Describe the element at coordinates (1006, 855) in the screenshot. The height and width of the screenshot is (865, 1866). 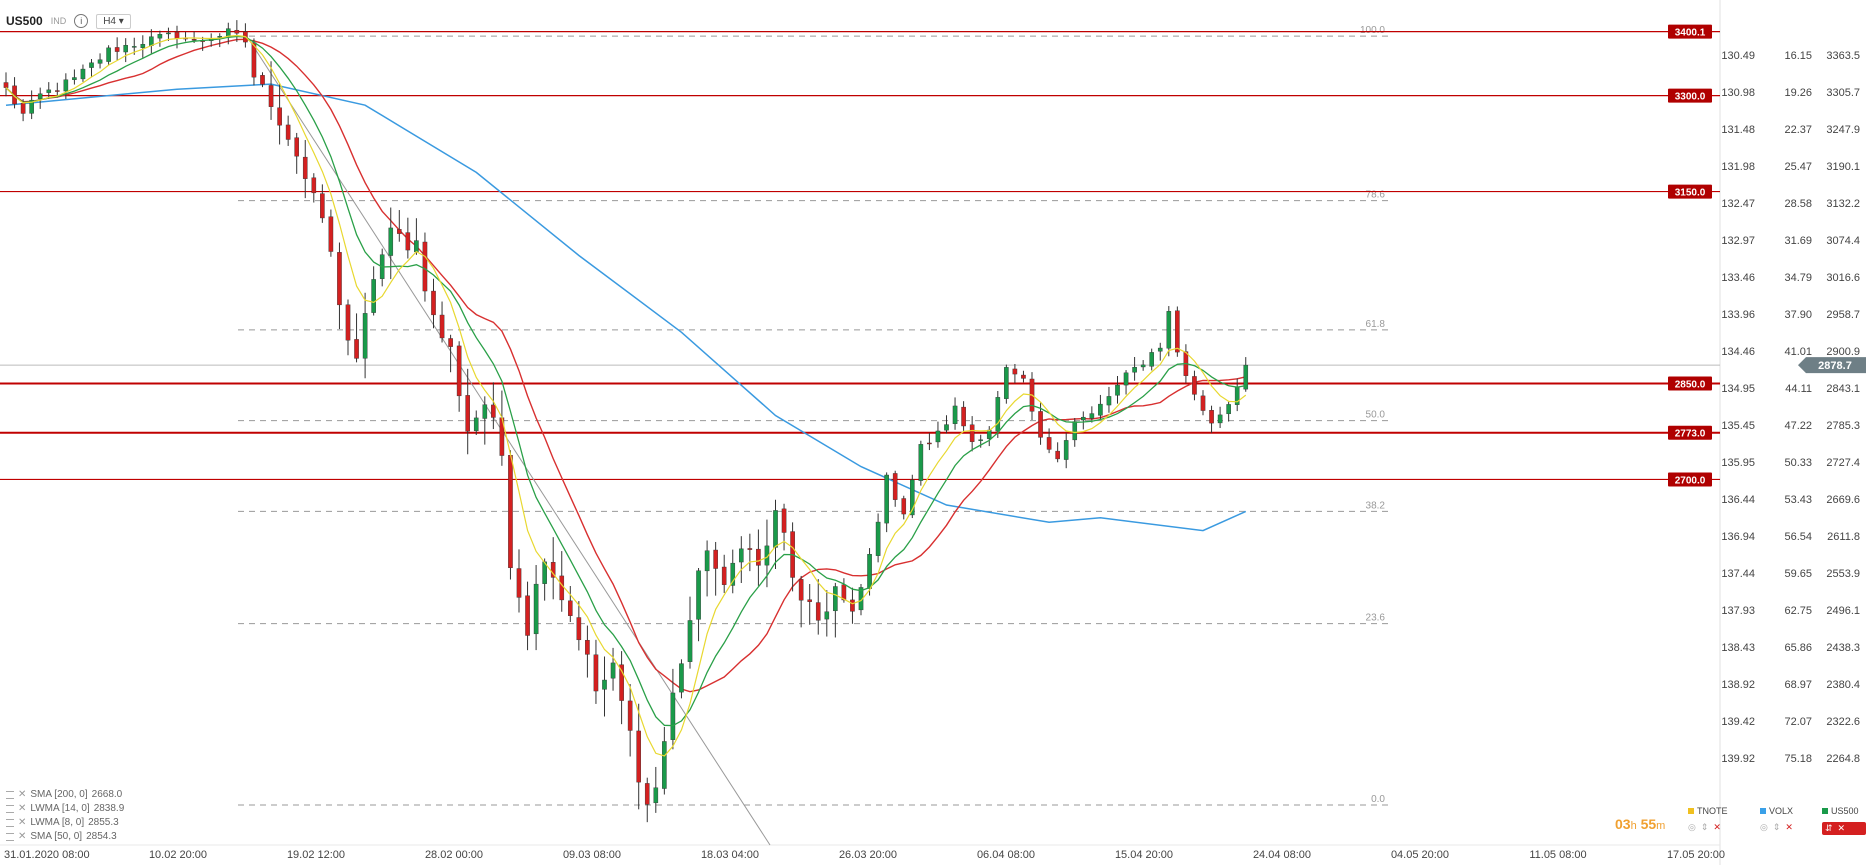
I see `x-axis-tick-label: 06.04 08:00` at that location.